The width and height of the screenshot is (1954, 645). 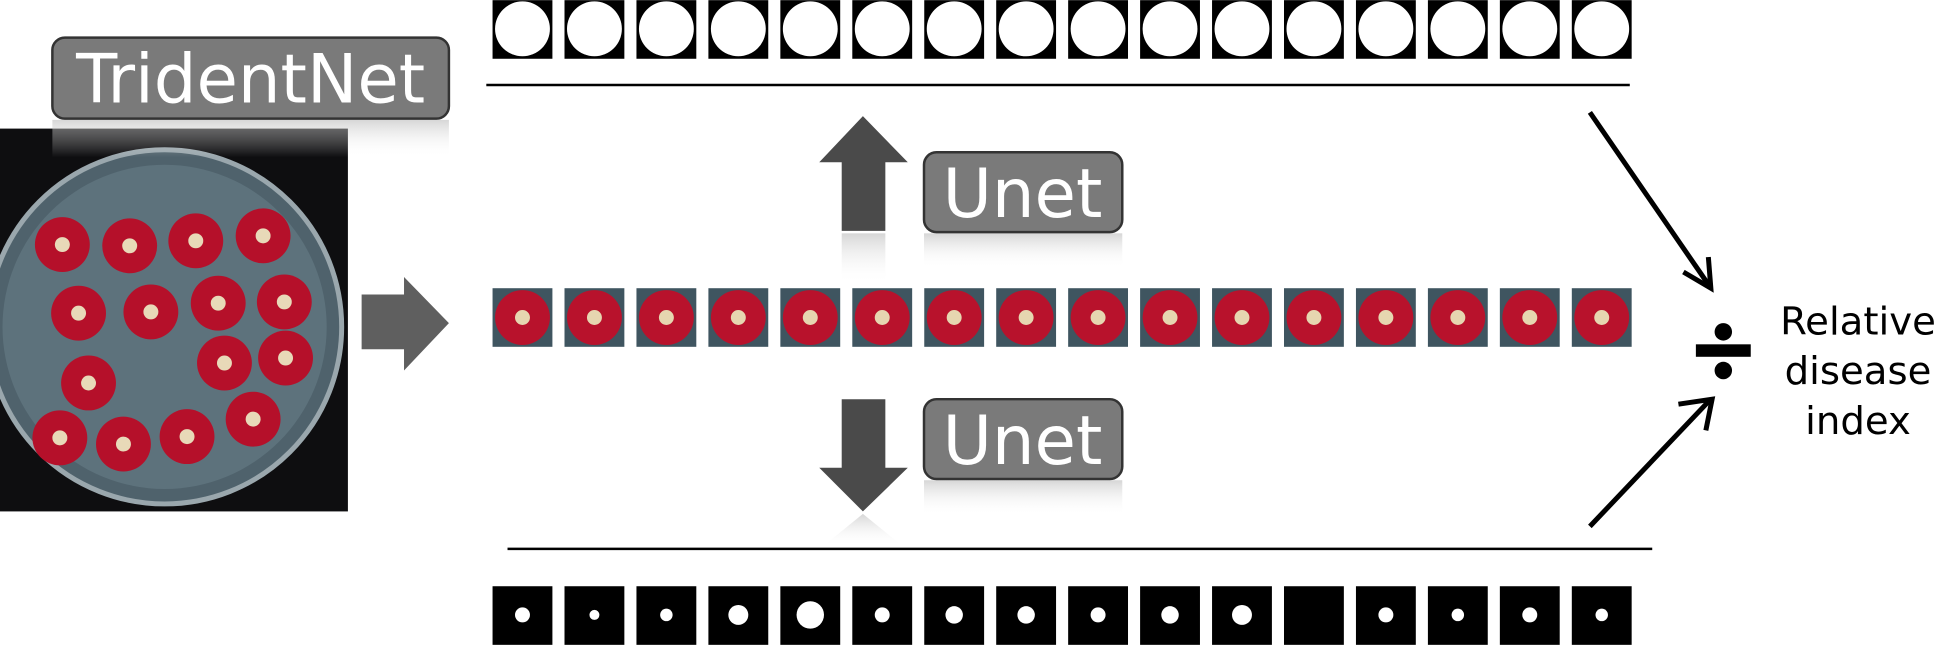 What do you see at coordinates (863, 173) in the screenshot?
I see `up-arrow` at bounding box center [863, 173].